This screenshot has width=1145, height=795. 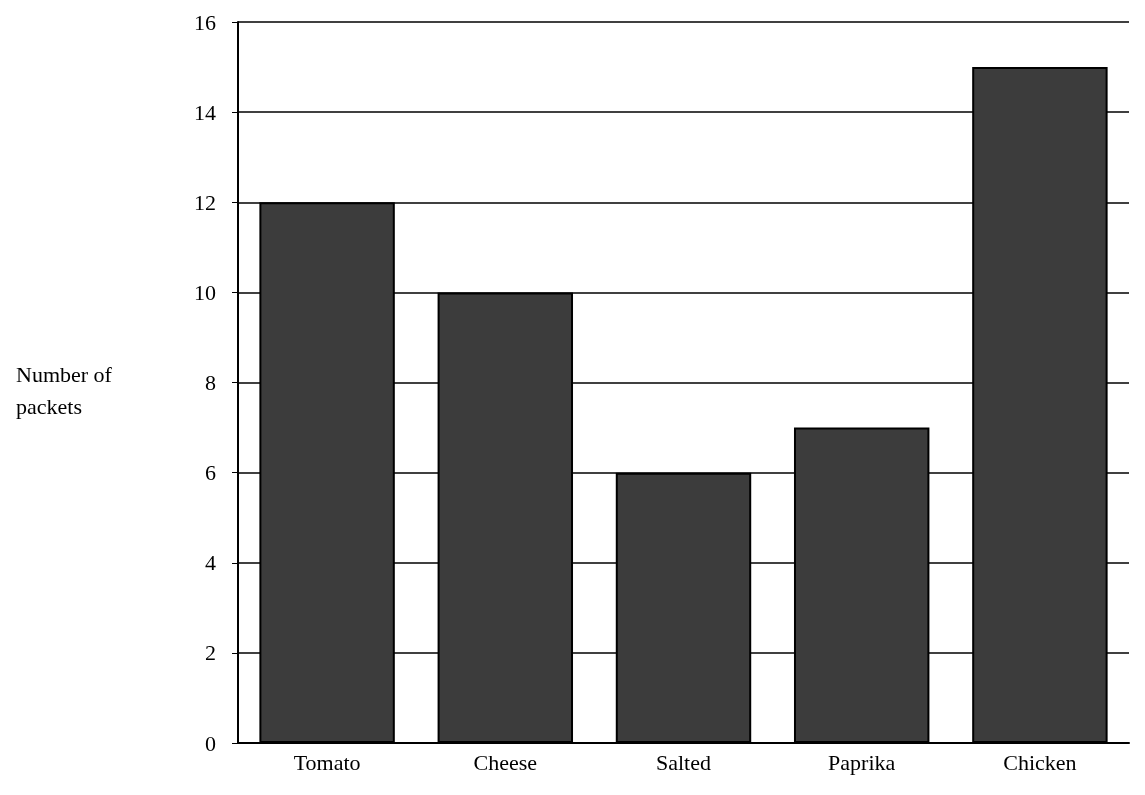 I want to click on y-axis-title: Number of packets, so click(x=67, y=390).